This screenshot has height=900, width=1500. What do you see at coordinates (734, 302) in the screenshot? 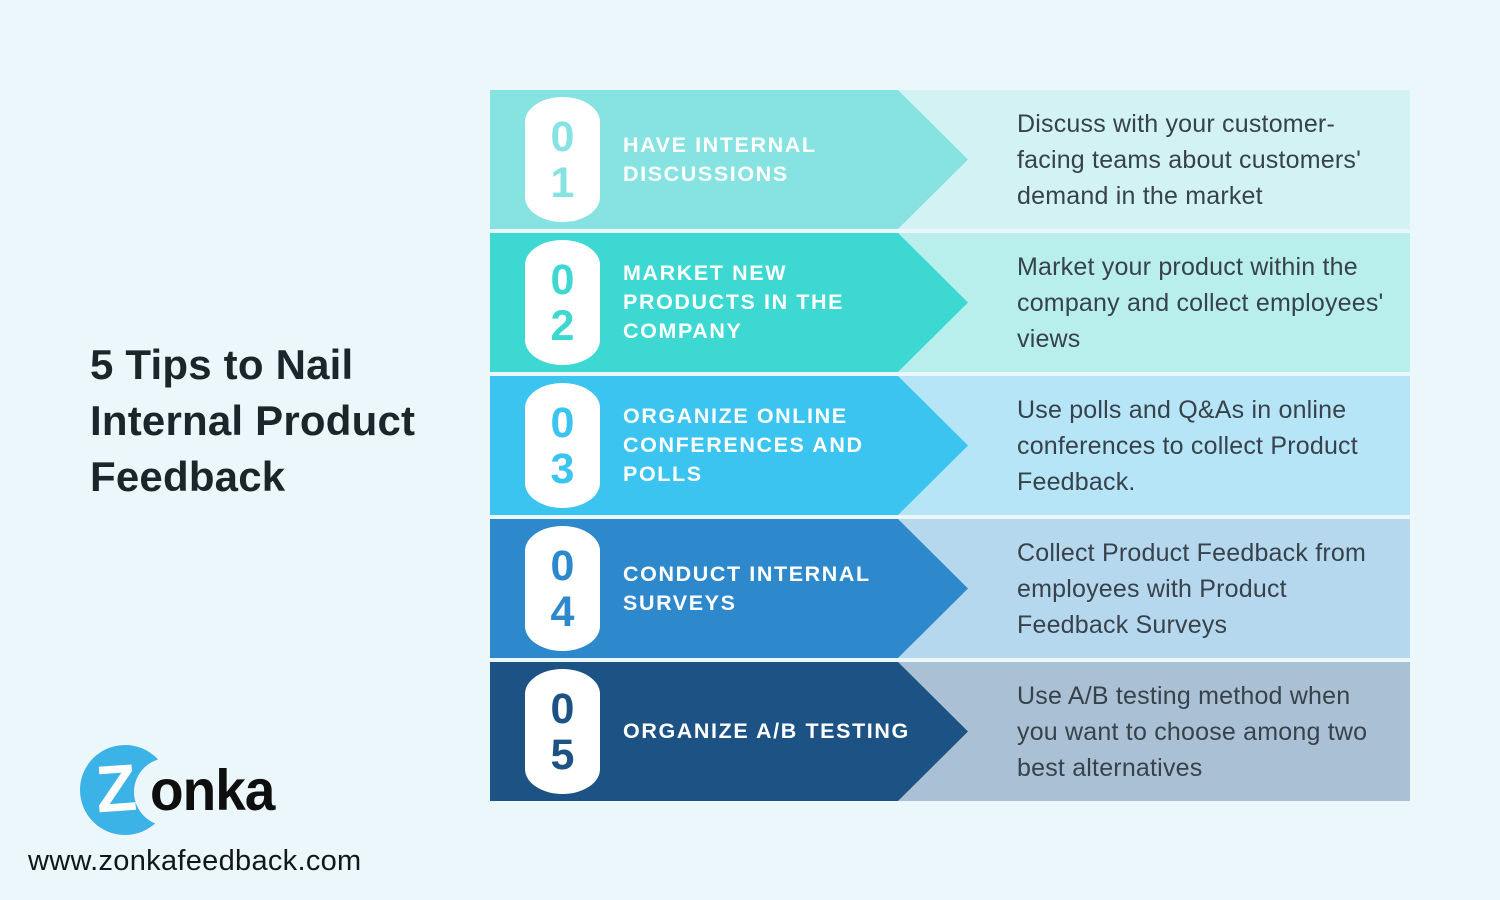
I see `step-label: MARKET NEW PRODUCTS IN THE COMPANY` at bounding box center [734, 302].